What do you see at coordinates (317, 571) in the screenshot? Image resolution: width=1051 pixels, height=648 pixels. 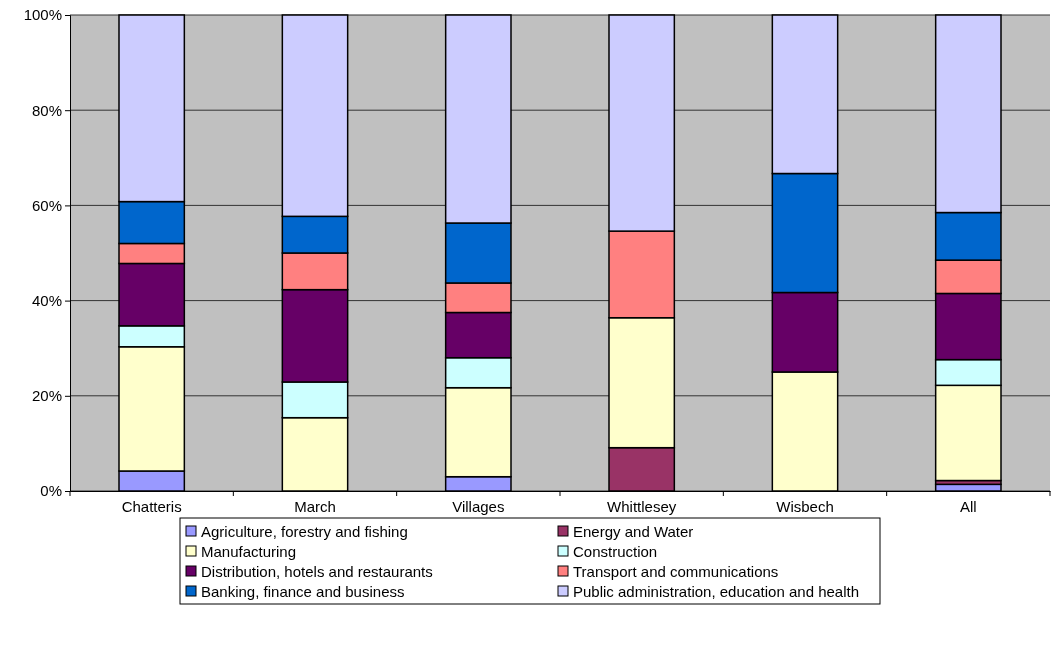 I see `legend-label: Distribution, hotels and restaurants` at bounding box center [317, 571].